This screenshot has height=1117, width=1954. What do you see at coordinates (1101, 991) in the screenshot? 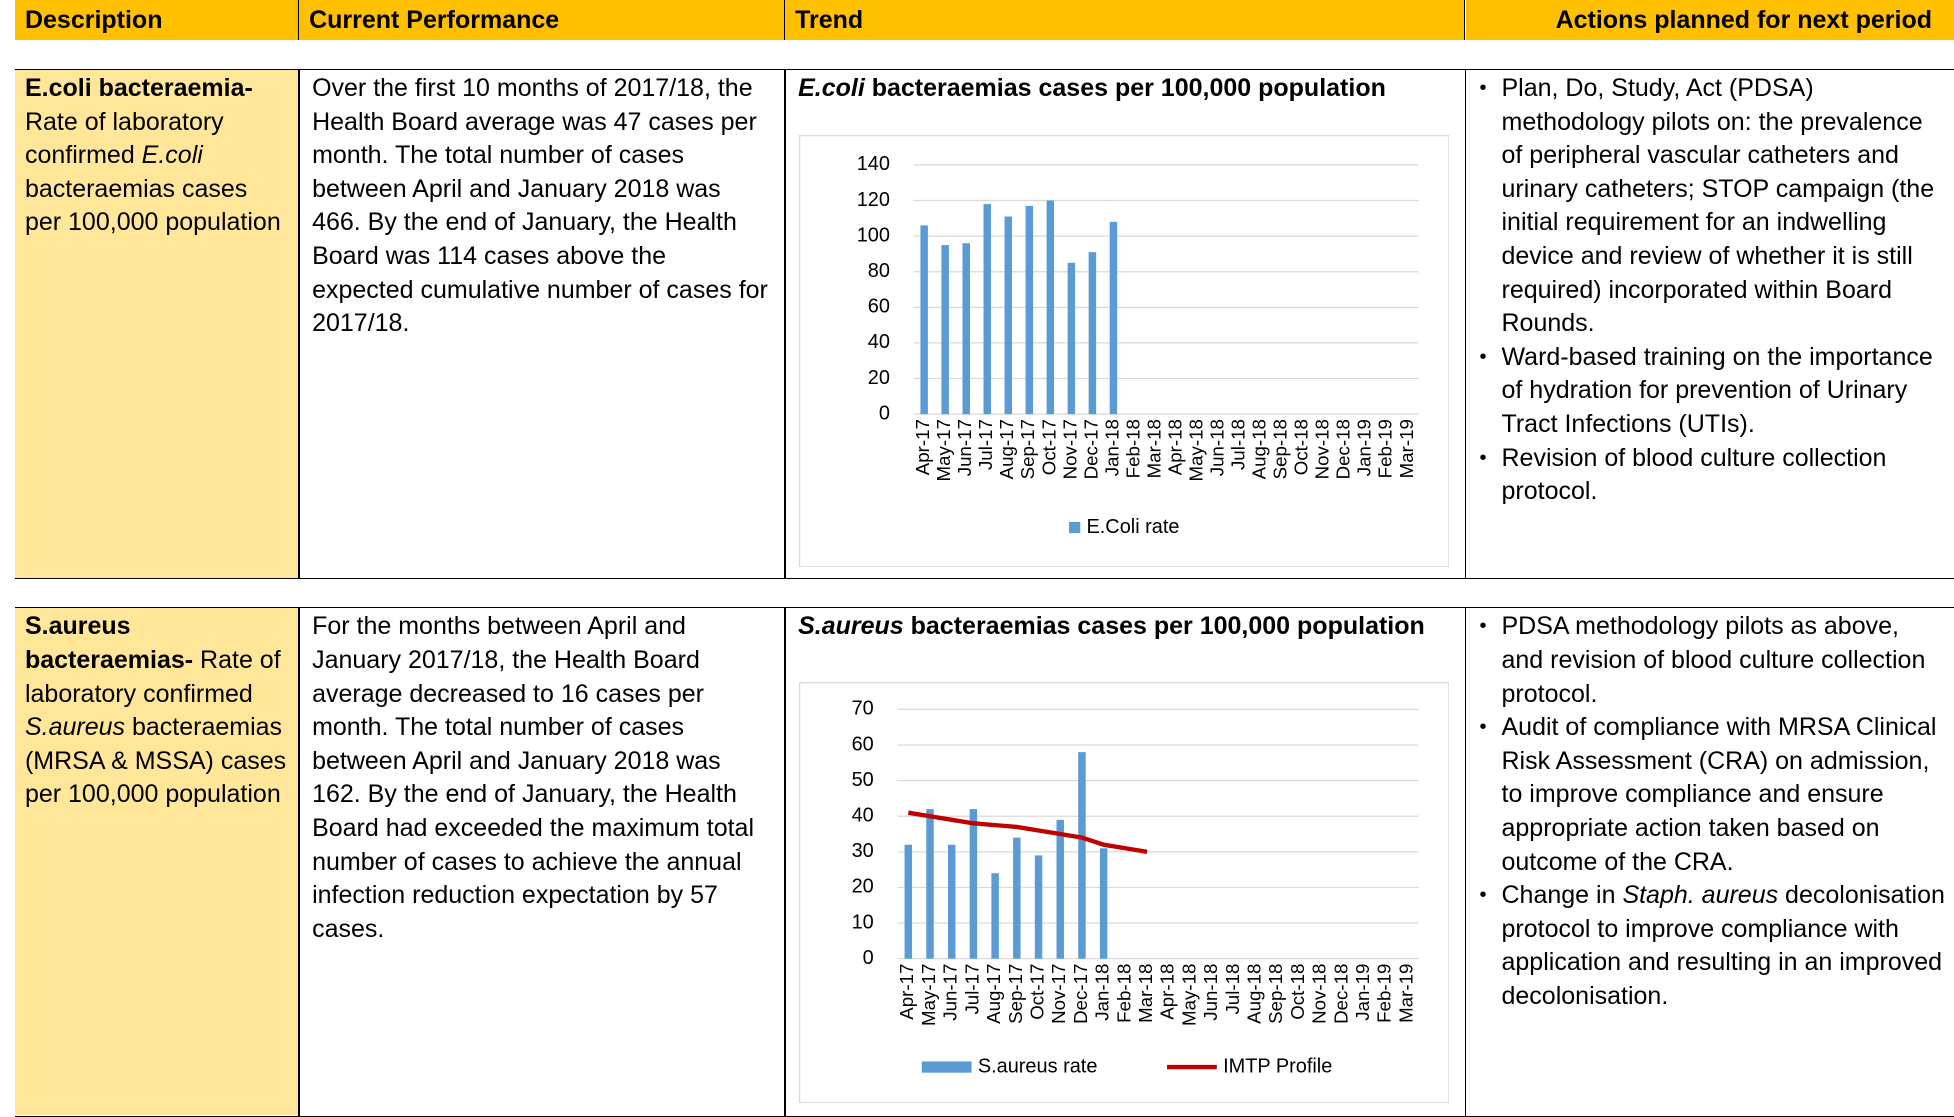
I see `x-tick-label: Jan-18` at bounding box center [1101, 991].